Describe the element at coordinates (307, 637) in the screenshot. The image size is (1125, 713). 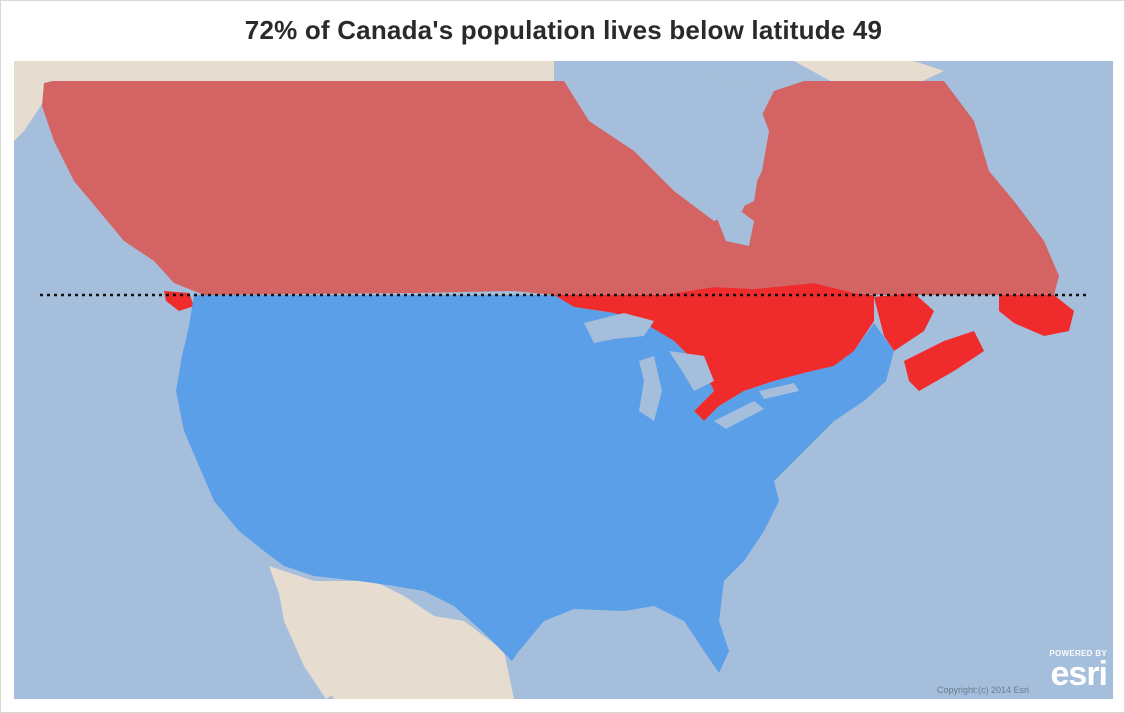
I see `baja-california` at that location.